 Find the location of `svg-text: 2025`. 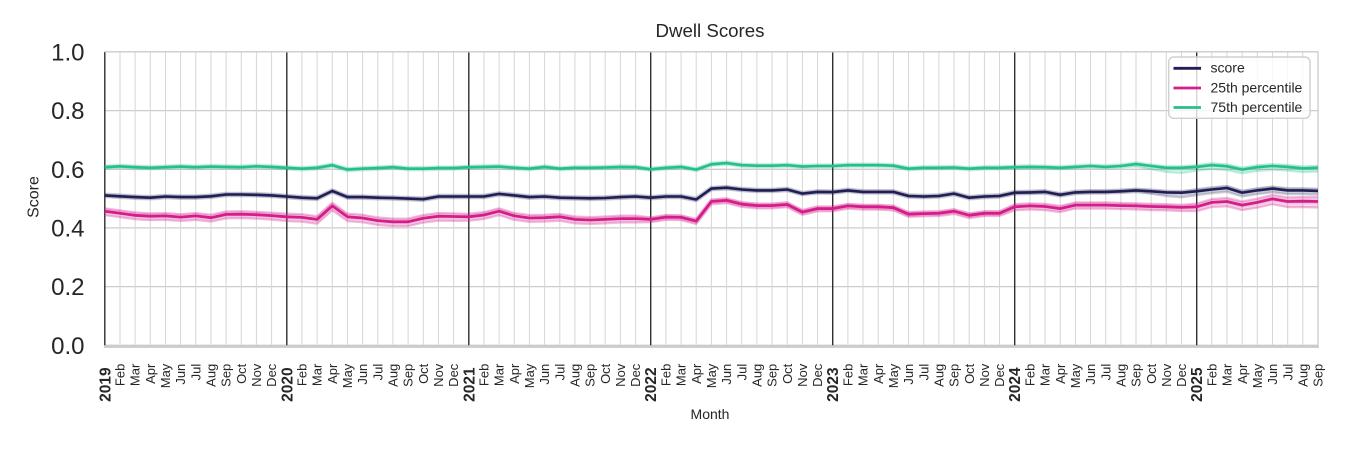

svg-text: 2025 is located at coordinates (1197, 384).